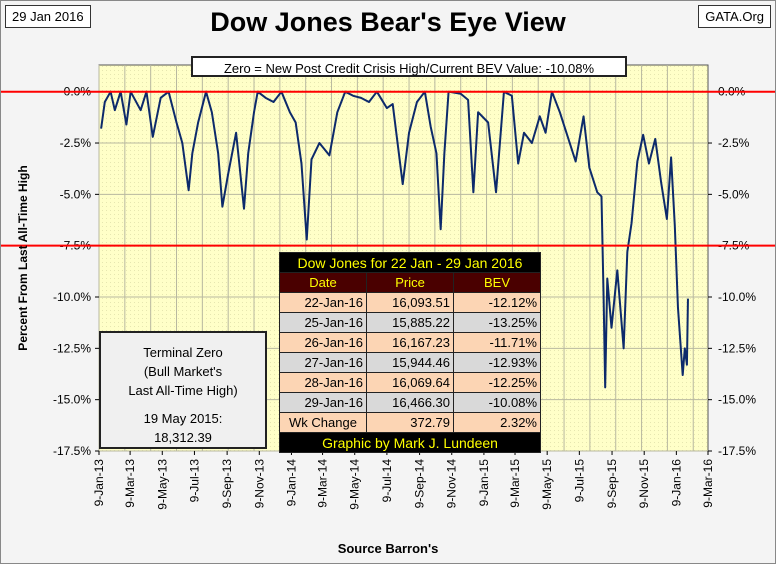 The image size is (776, 564). Describe the element at coordinates (579, 481) in the screenshot. I see `x-tick-label: 9-Jul-15` at that location.